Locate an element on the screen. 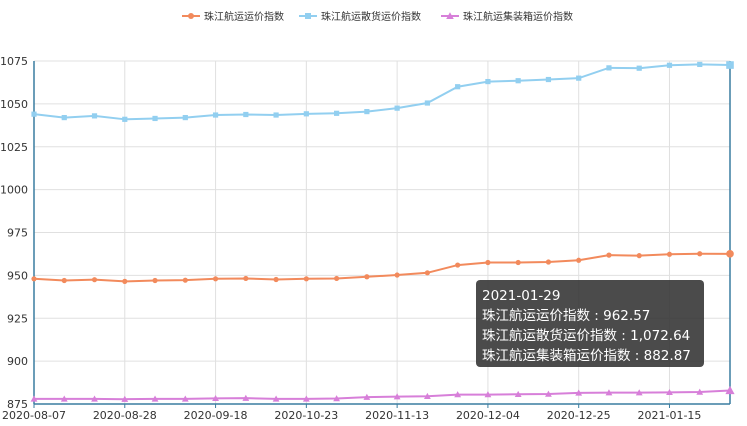 The height and width of the screenshot is (426, 747). legend-label: 珠江航运散货运价指数 is located at coordinates (371, 16).